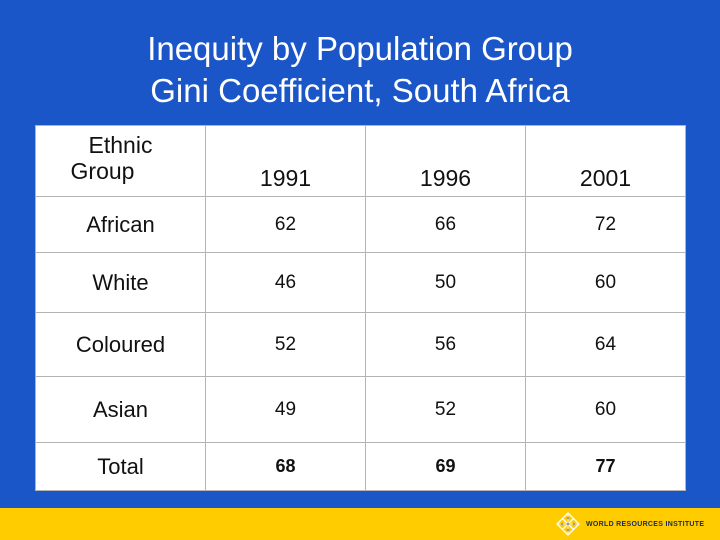 Image resolution: width=720 pixels, height=540 pixels. I want to click on header-ethnic-group: Ethnic Group, so click(120, 161).